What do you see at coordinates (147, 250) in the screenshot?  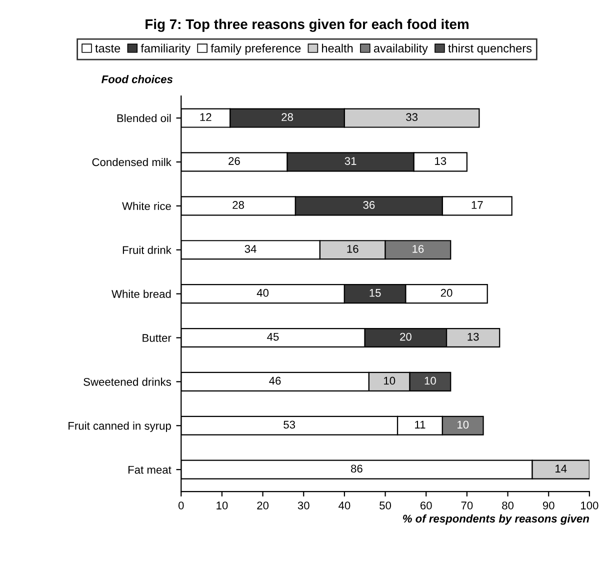 I see `y-tick-label: Fruit drink` at bounding box center [147, 250].